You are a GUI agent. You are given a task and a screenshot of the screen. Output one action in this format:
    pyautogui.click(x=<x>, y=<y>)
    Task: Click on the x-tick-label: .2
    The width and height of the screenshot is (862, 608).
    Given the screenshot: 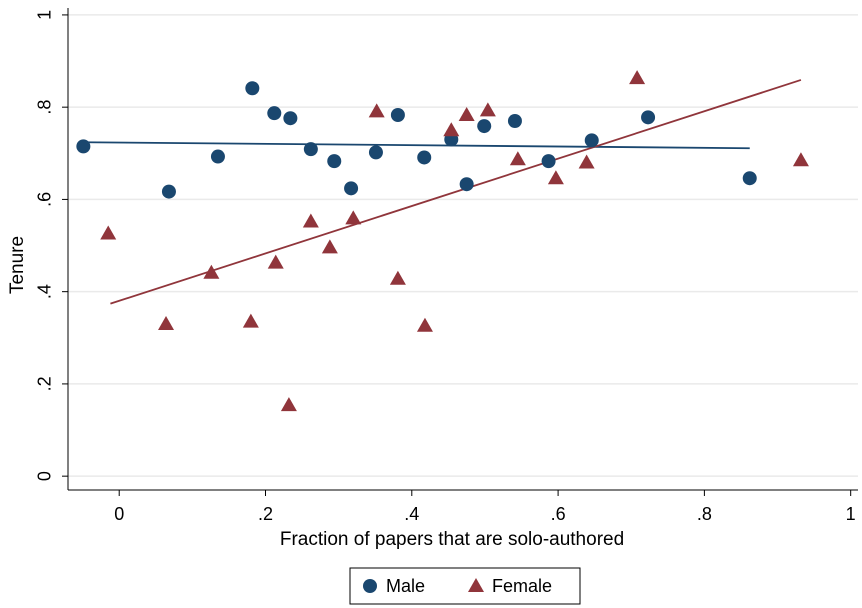 What is the action you would take?
    pyautogui.click(x=265, y=514)
    